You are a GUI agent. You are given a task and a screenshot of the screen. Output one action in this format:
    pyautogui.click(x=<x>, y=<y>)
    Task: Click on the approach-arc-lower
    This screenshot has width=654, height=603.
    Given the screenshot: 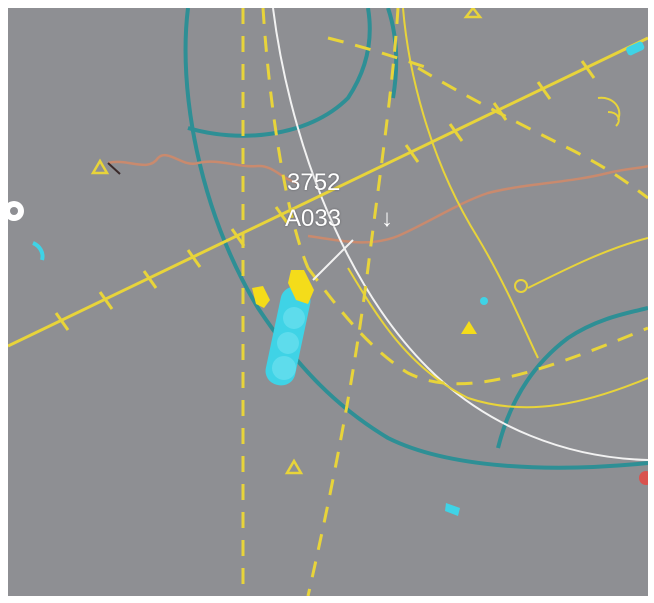 What is the action you would take?
    pyautogui.click(x=497, y=338)
    